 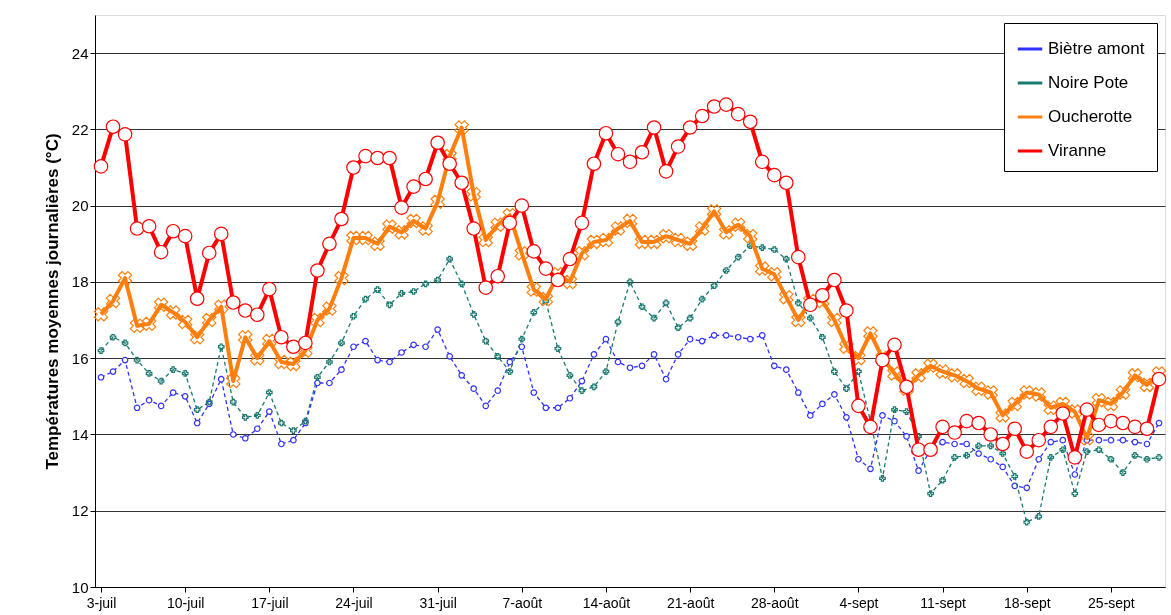 I want to click on x-tick-label: 21-août, so click(x=690, y=602).